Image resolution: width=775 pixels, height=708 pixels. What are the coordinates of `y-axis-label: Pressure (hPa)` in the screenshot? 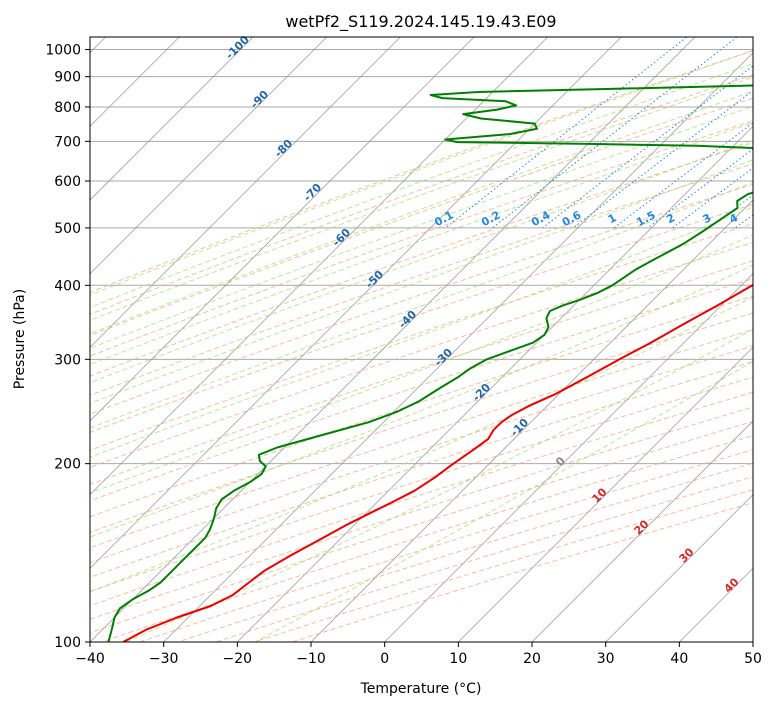 It's located at (20, 339).